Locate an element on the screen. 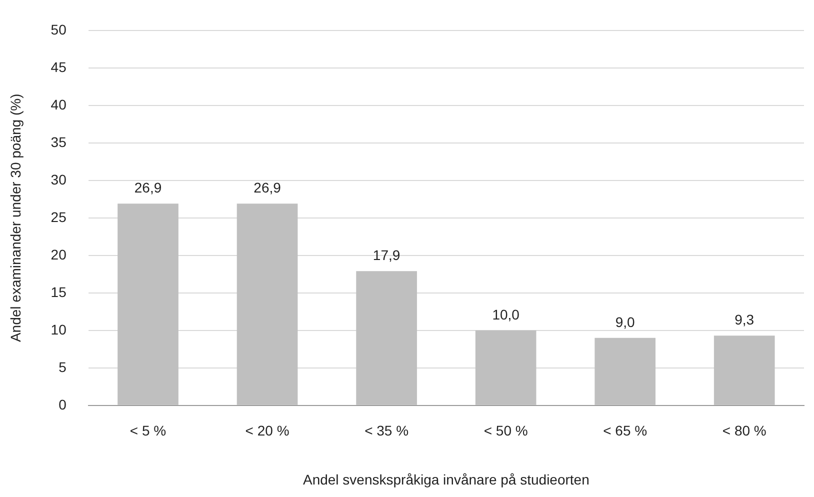 This screenshot has width=814, height=497. x-tick-label: < 20 % is located at coordinates (267, 430).